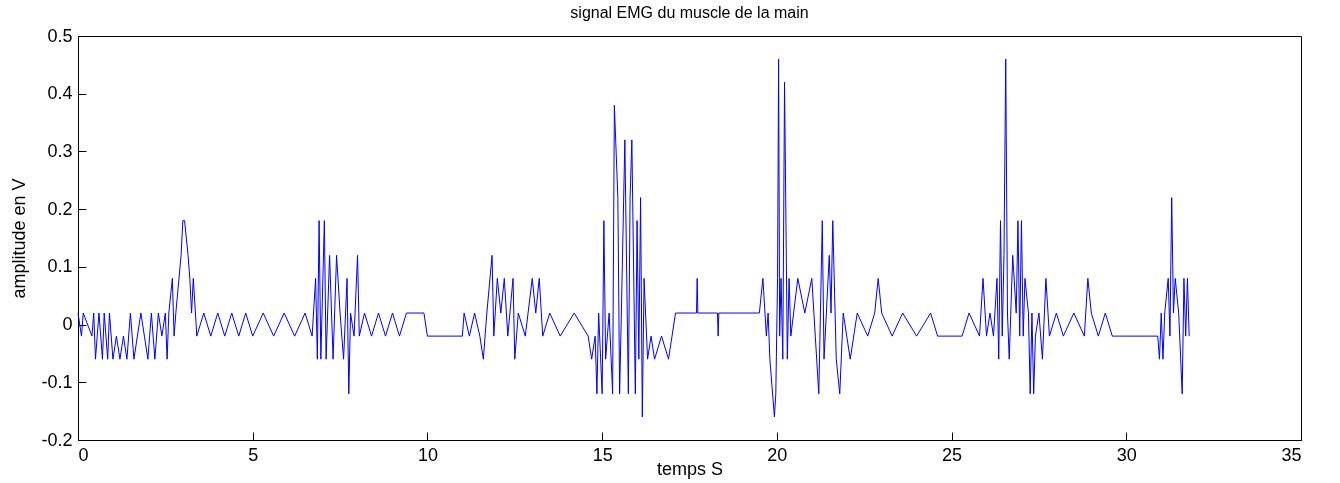 The width and height of the screenshot is (1340, 483). What do you see at coordinates (67, 324) in the screenshot?
I see `y-tick-label: 0` at bounding box center [67, 324].